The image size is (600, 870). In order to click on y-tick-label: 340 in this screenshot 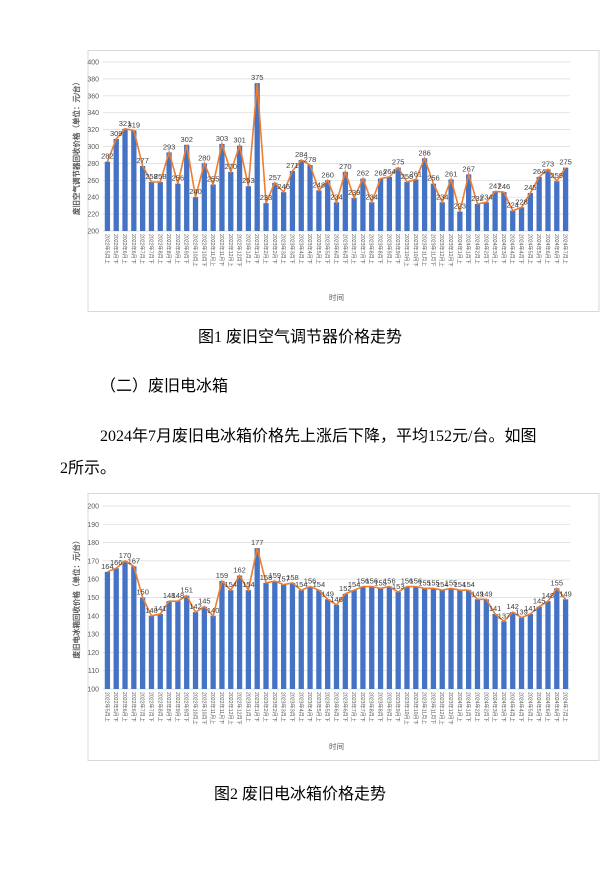, I will do `click(93, 113)`.